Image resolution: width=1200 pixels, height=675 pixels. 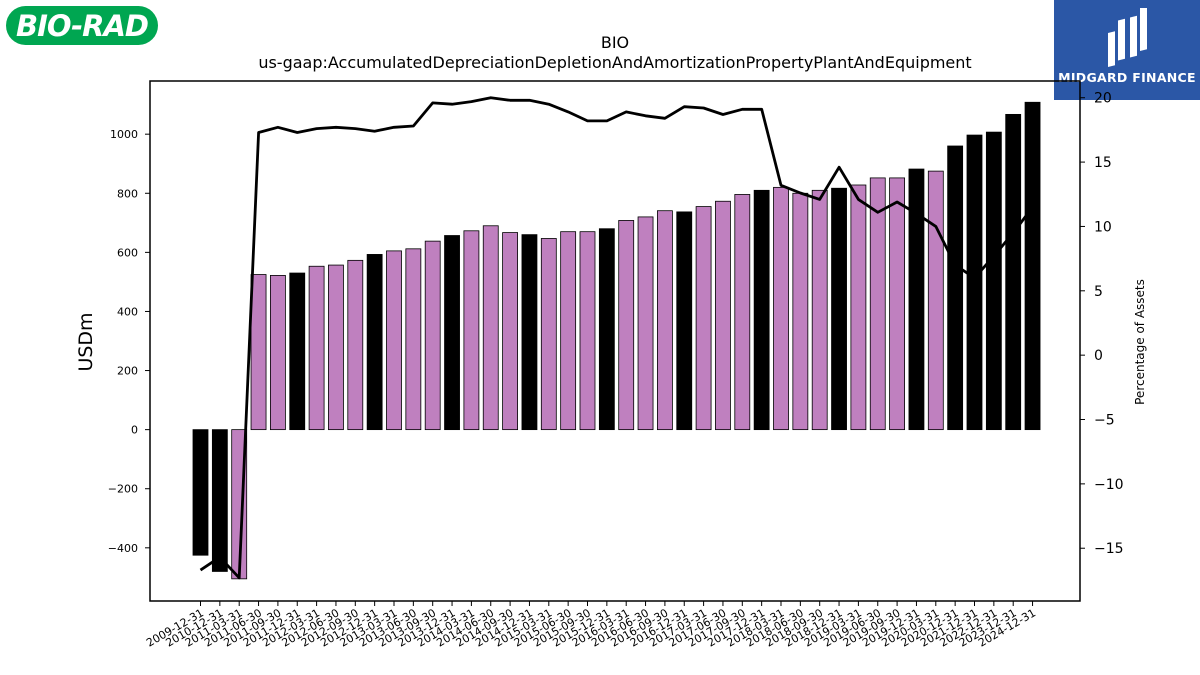 I want to click on y-axis-label: USDm, so click(x=86, y=341).